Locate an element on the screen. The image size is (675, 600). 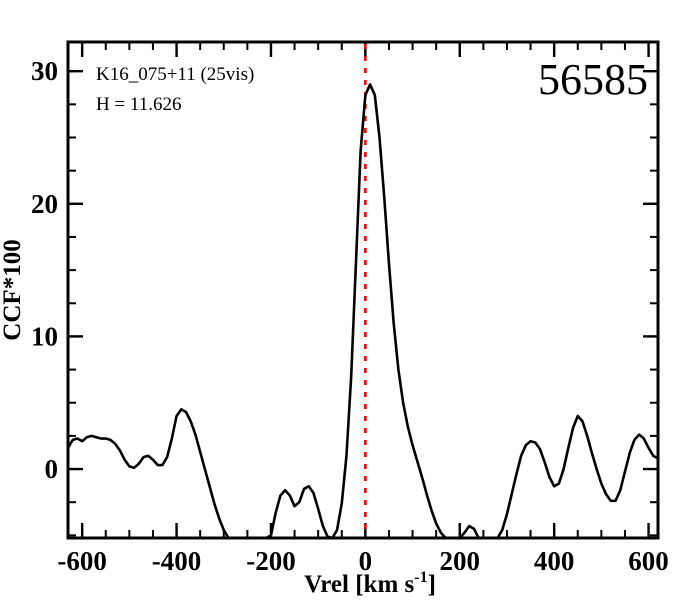
x-tick-labels-group: -600 -400 -200 0 200 400 600 is located at coordinates (362, 561).